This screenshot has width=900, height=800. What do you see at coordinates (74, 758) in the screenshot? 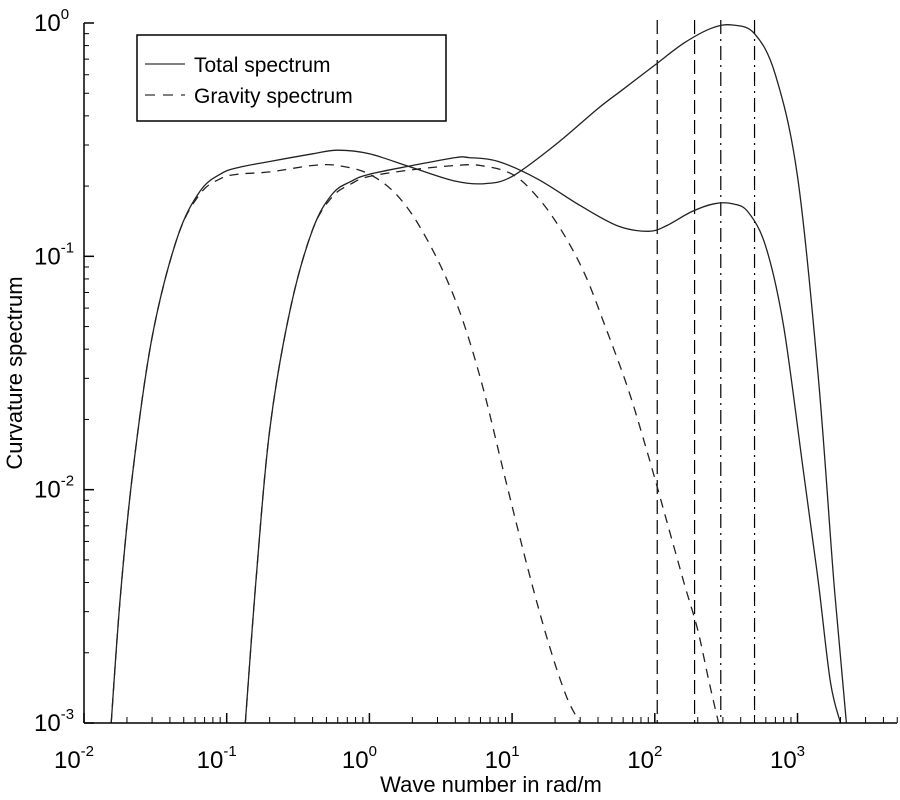
I see `x-tick-label: 10⁻²` at bounding box center [74, 758].